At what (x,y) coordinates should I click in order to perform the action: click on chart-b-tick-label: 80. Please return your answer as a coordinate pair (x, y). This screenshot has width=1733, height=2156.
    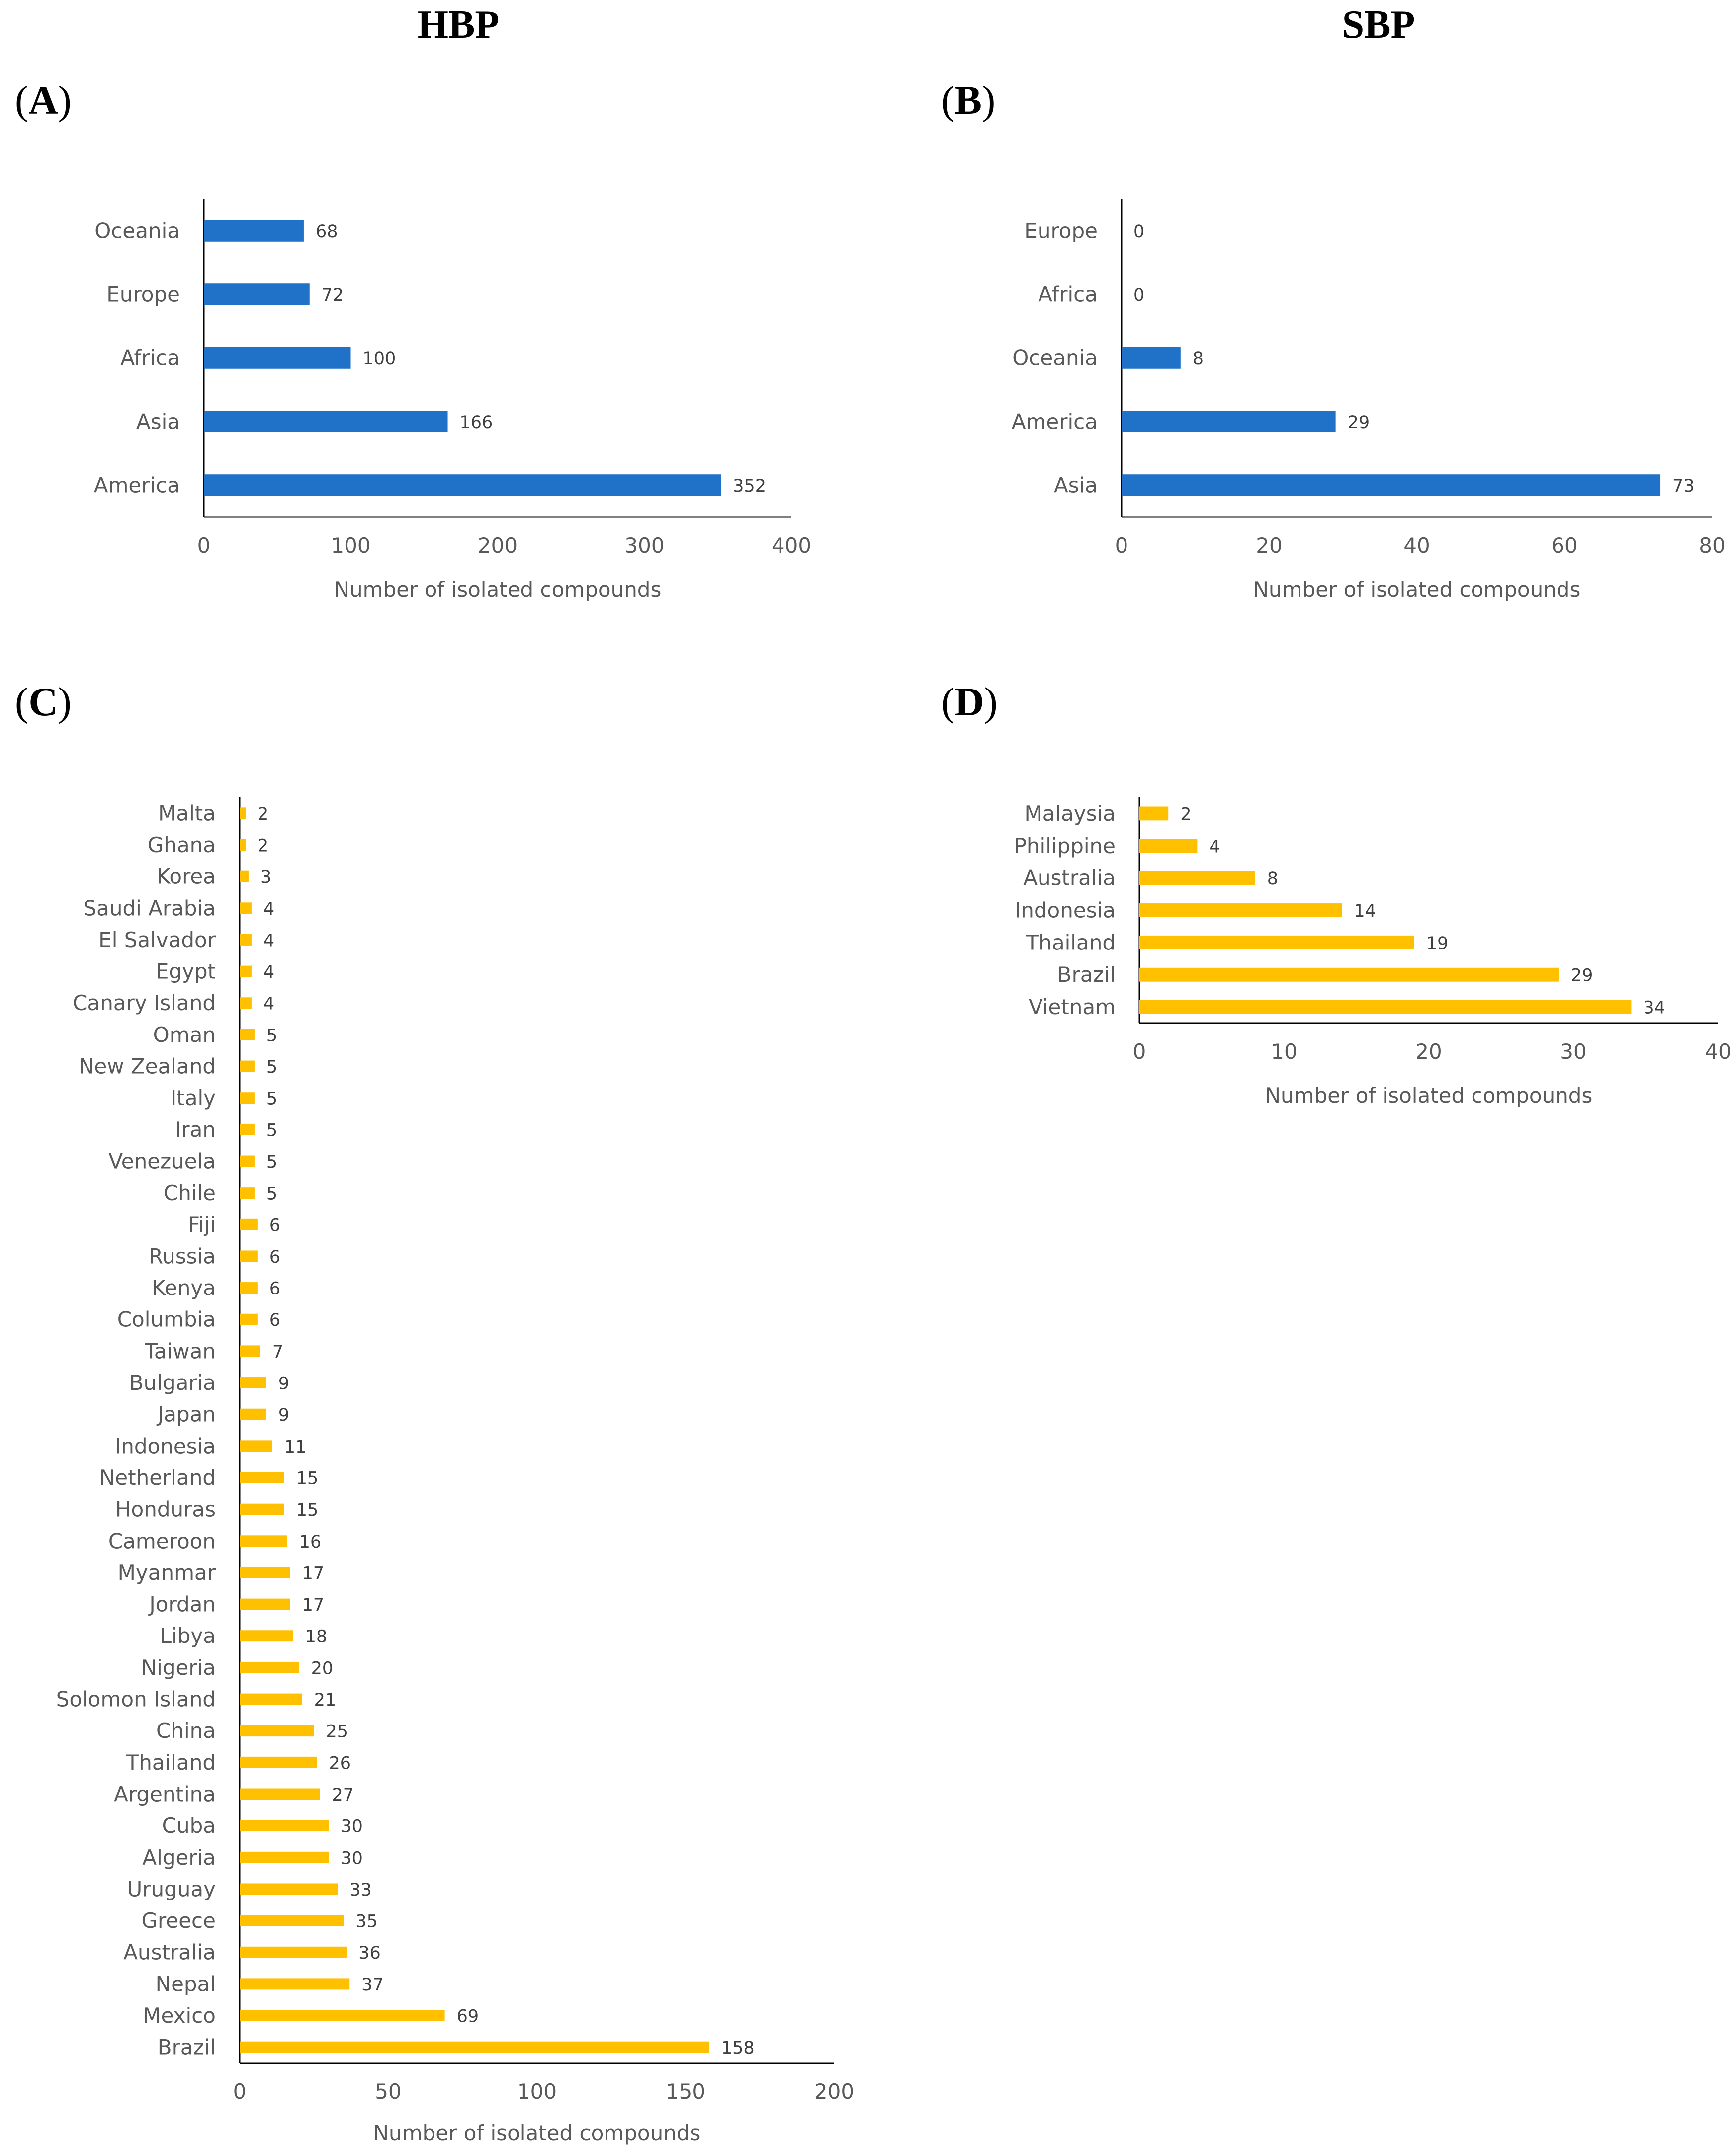
    Looking at the image, I should click on (1712, 545).